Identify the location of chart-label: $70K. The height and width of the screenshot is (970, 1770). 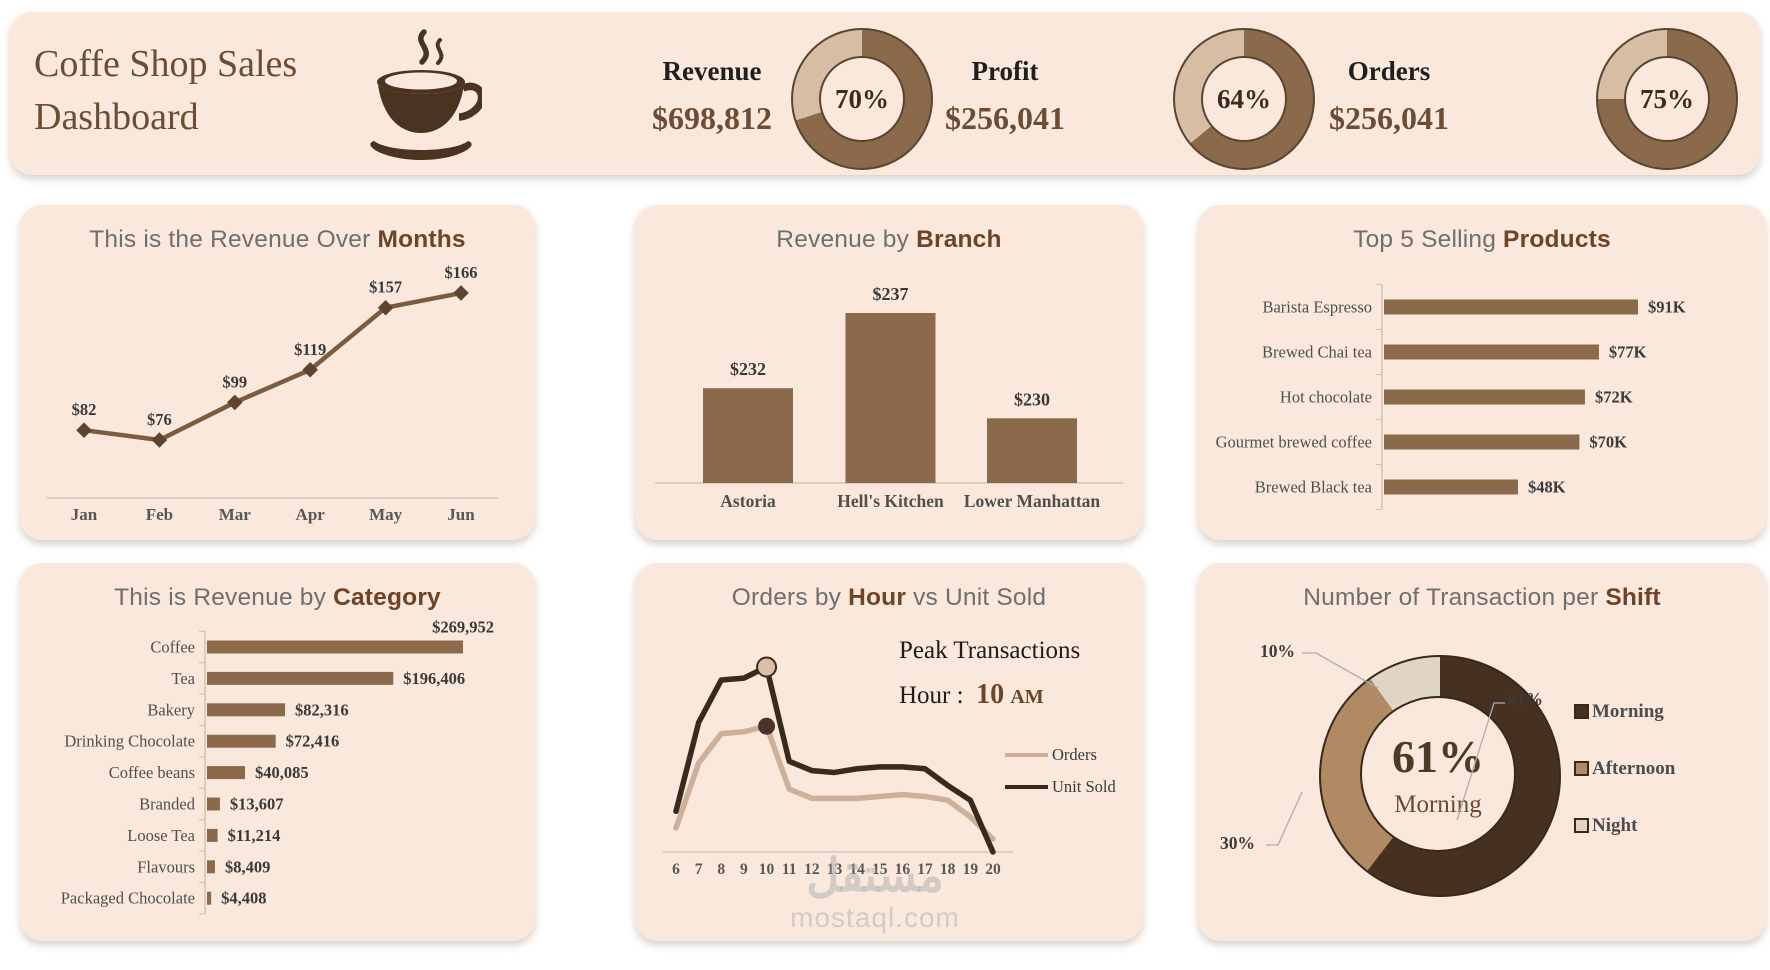
(1608, 442).